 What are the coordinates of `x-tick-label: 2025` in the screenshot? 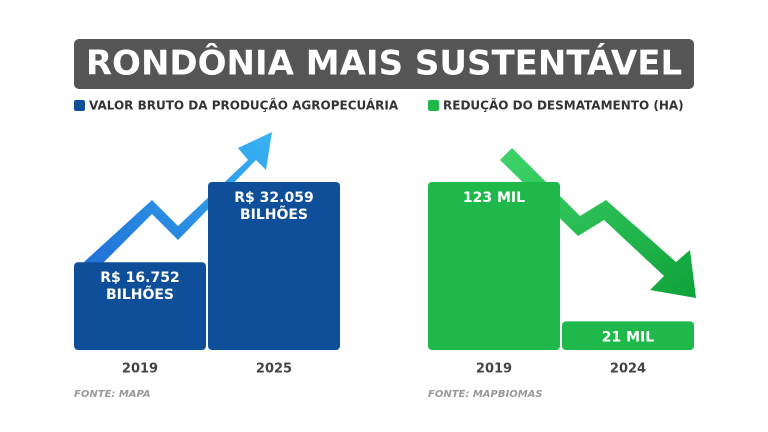 It's located at (274, 369).